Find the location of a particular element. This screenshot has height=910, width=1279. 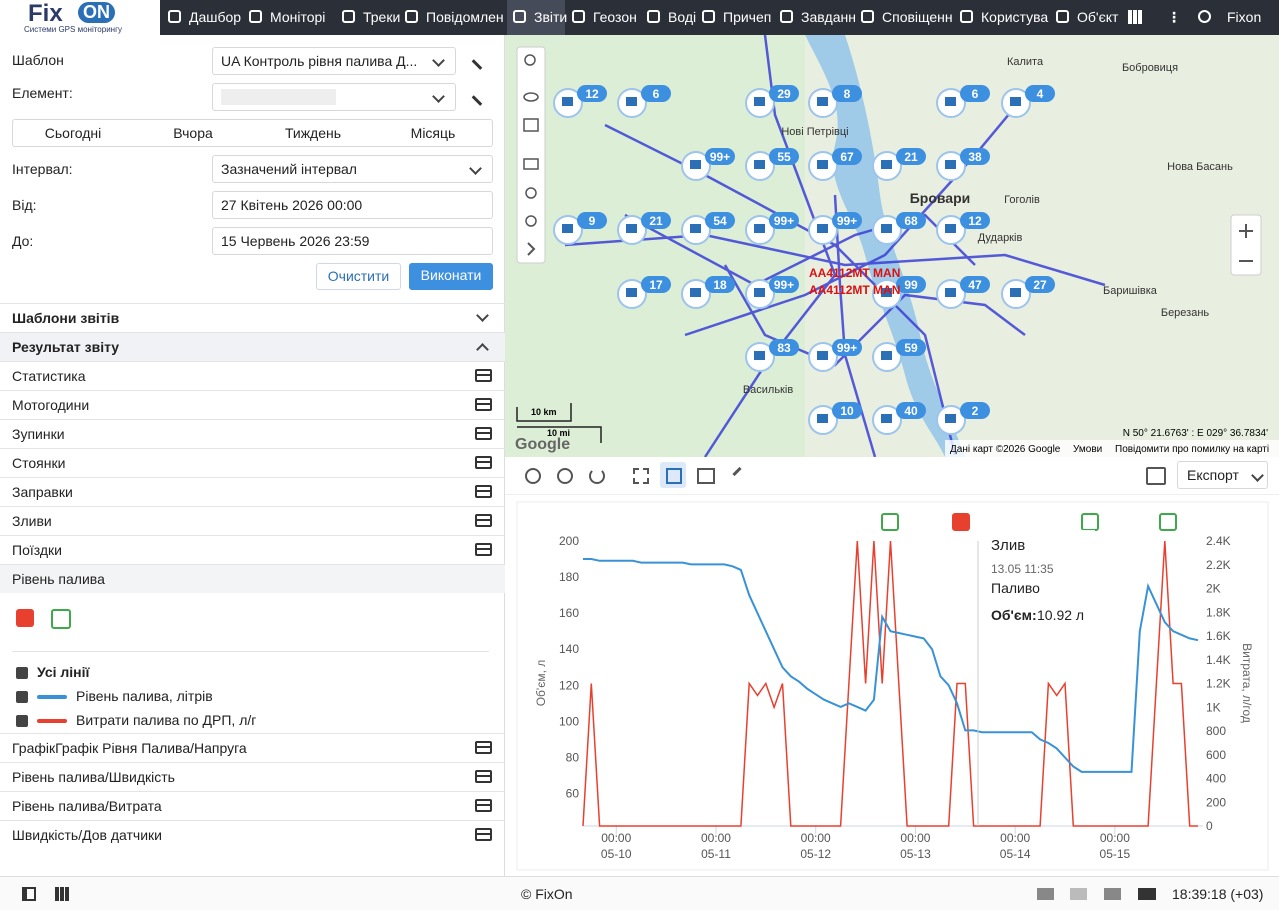

nav-item: Звіти is located at coordinates (551, 17).